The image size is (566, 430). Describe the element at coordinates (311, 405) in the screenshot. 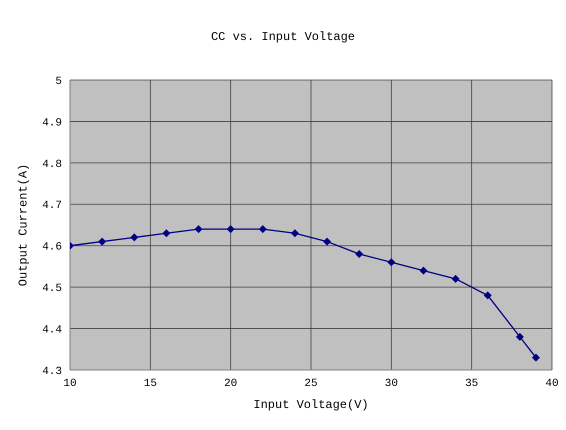

I see `x-axis-title: Input Voltage(V)` at that location.